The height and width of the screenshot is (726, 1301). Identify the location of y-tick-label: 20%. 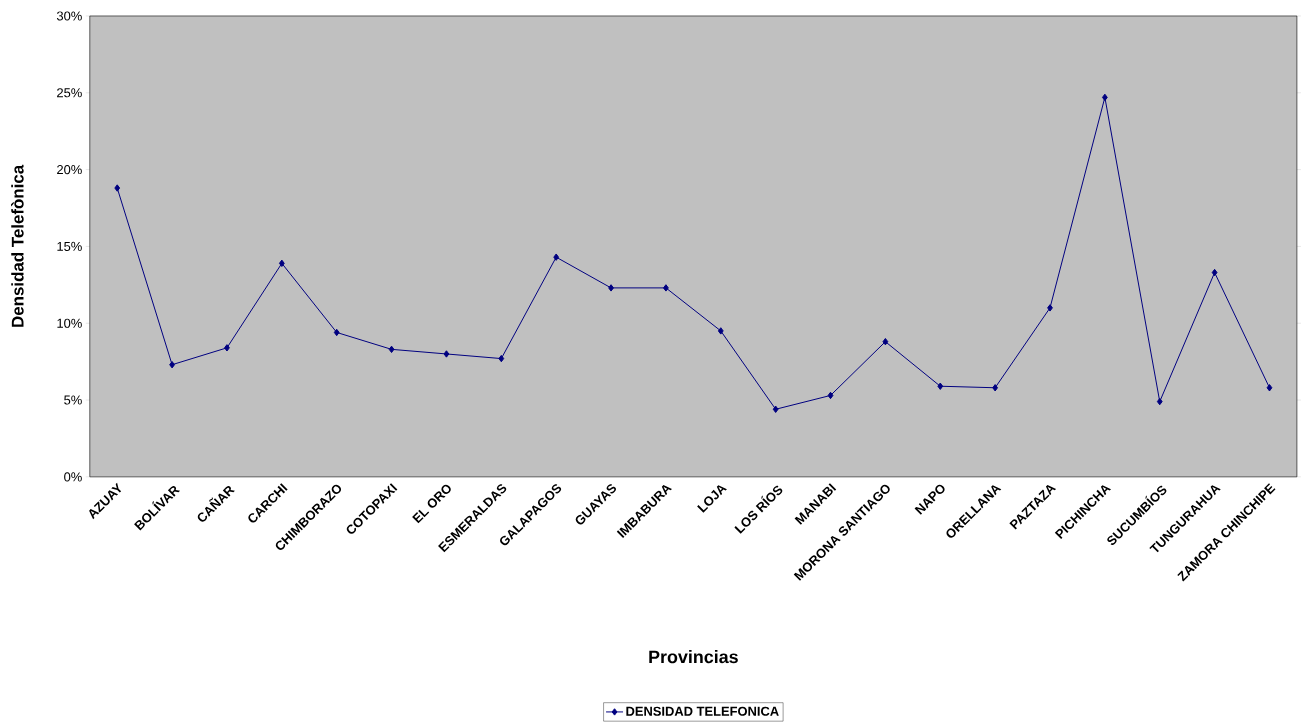
(69, 169).